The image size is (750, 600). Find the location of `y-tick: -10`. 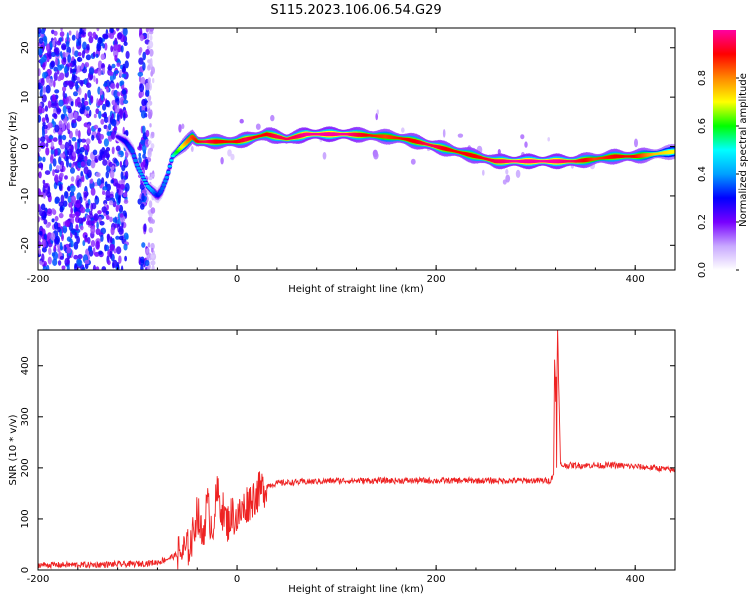

y-tick: -10 is located at coordinates (347, 196).